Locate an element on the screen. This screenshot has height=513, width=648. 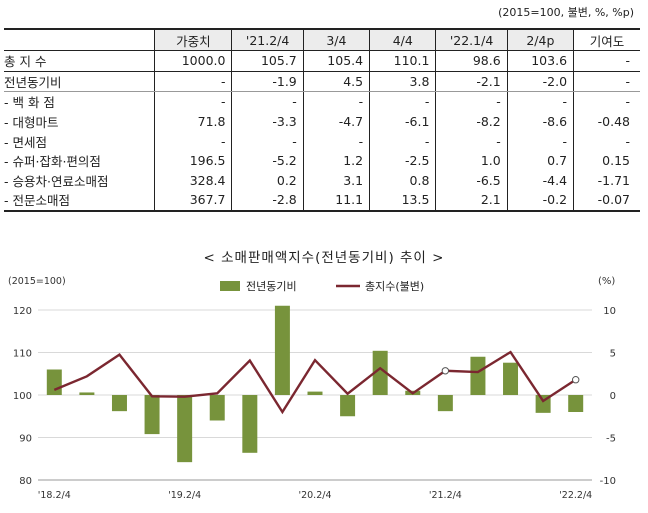
table-cell: 1.0 is located at coordinates (471, 160).